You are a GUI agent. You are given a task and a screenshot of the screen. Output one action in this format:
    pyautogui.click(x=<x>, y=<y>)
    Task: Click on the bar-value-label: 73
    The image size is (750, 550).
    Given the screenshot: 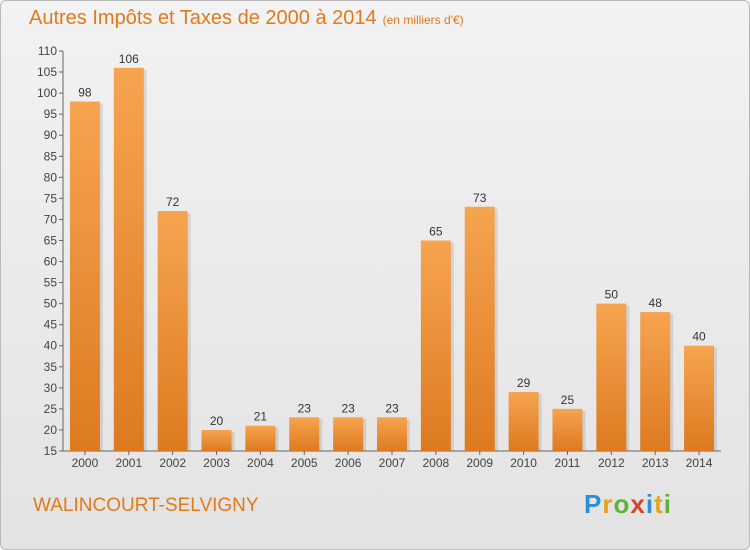 What is the action you would take?
    pyautogui.click(x=480, y=198)
    